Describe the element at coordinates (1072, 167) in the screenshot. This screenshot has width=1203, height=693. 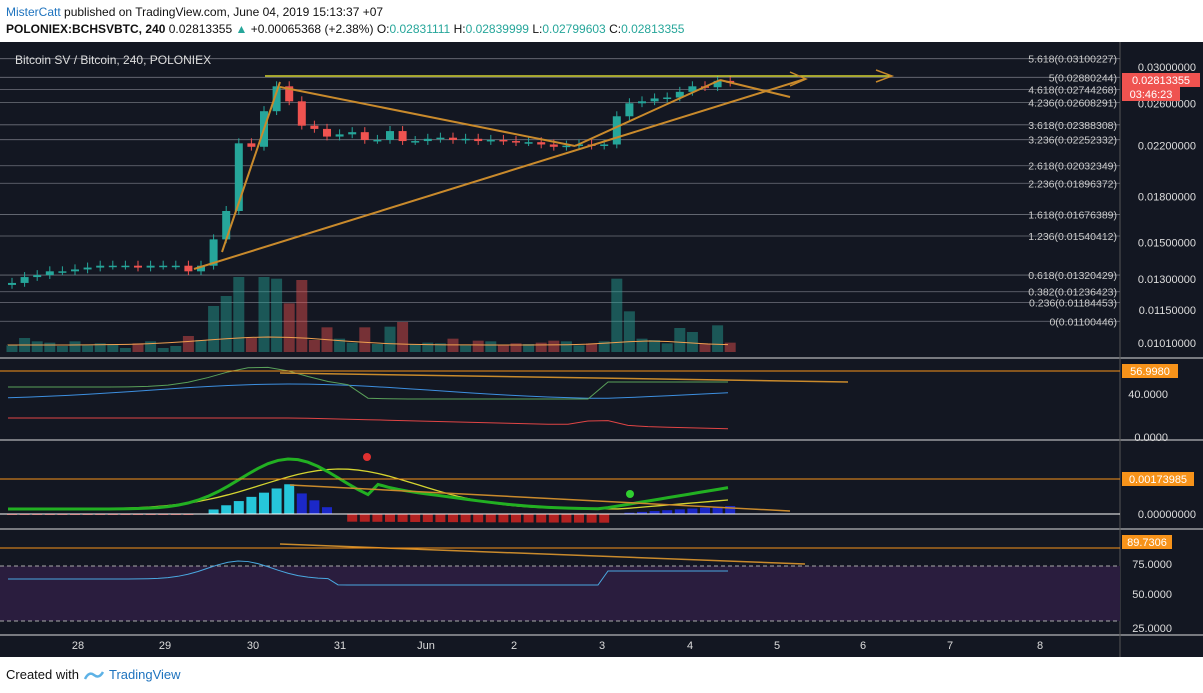
I see `fib-level-label: 2.618(0.02032349)` at that location.